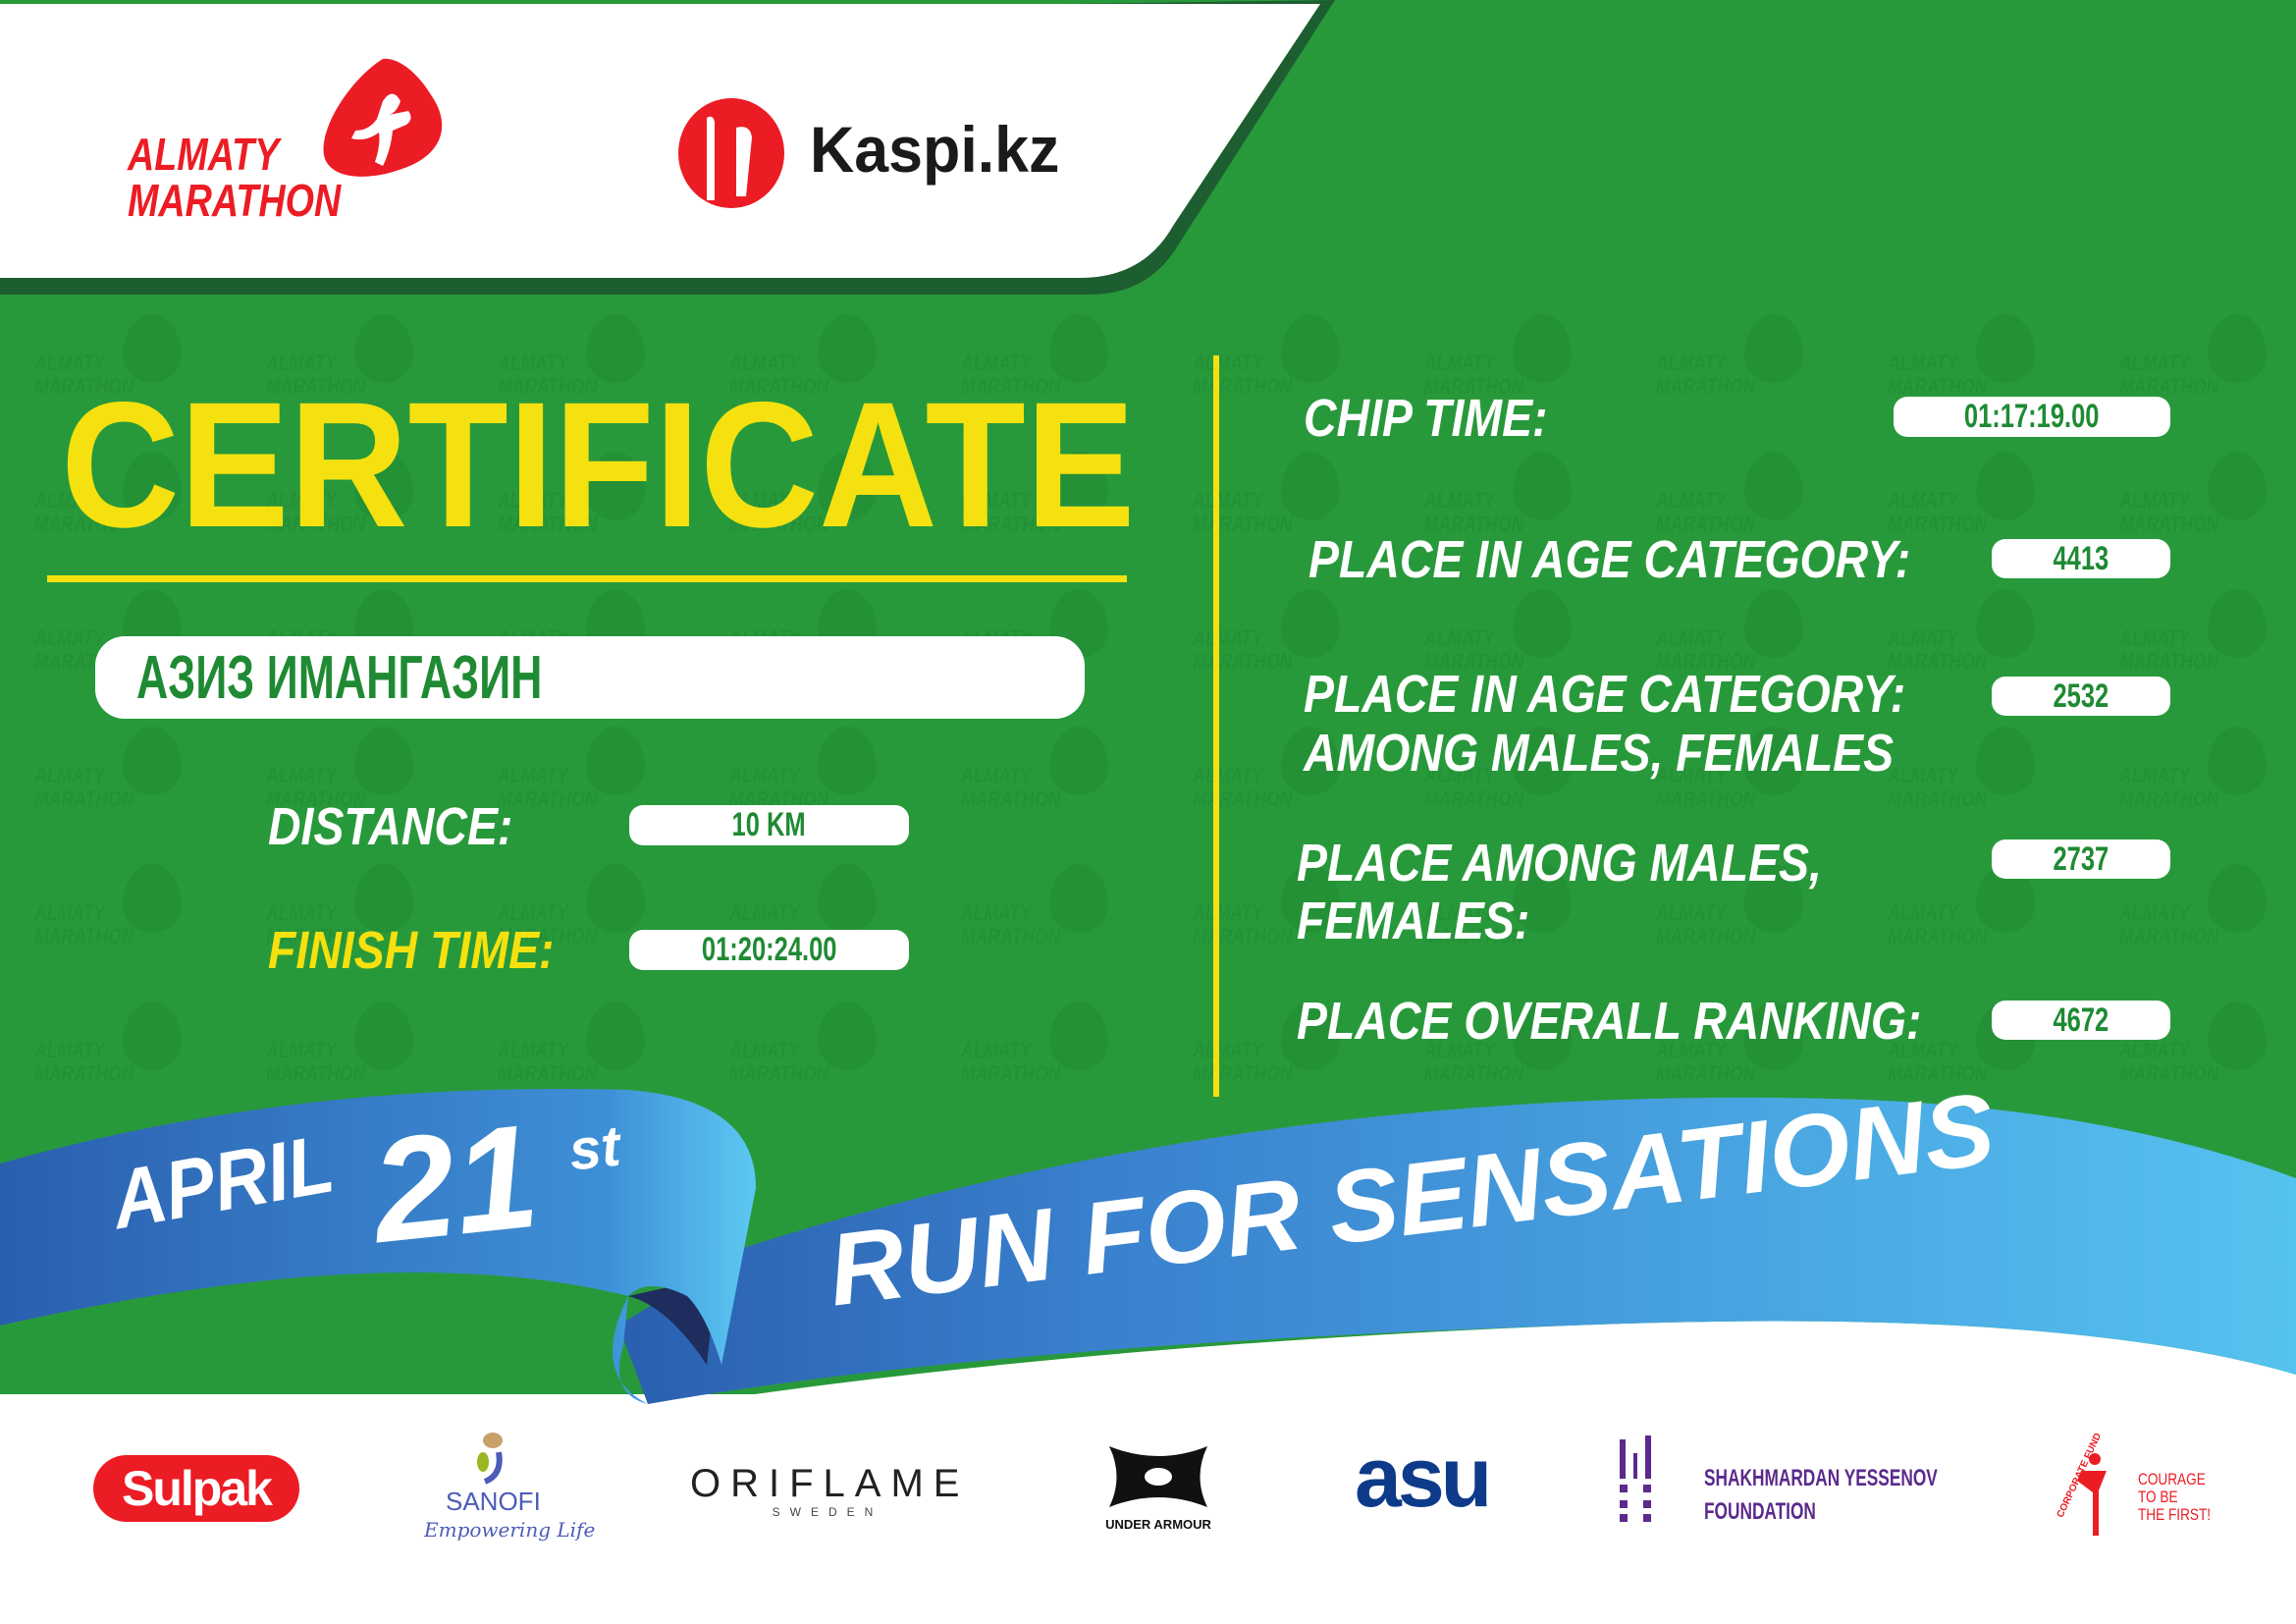  Describe the element at coordinates (1821, 1478) in the screenshot. I see `yessenov-line-1: SHAKHMARDAN YESSENOV` at that location.